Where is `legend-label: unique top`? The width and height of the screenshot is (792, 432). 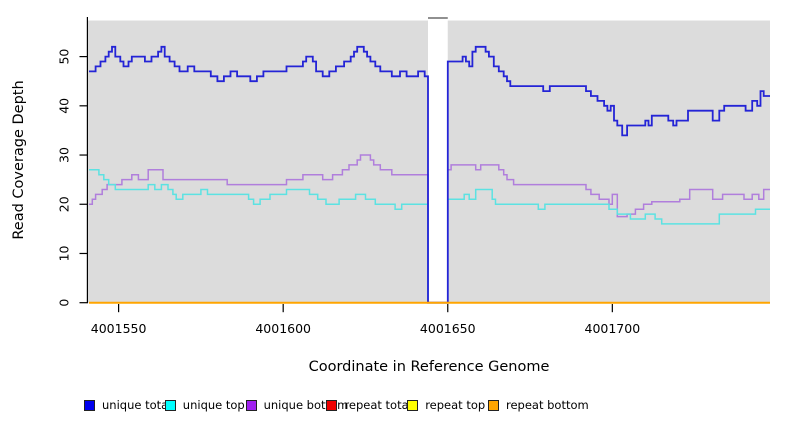 legend-label: unique top is located at coordinates (213, 405).